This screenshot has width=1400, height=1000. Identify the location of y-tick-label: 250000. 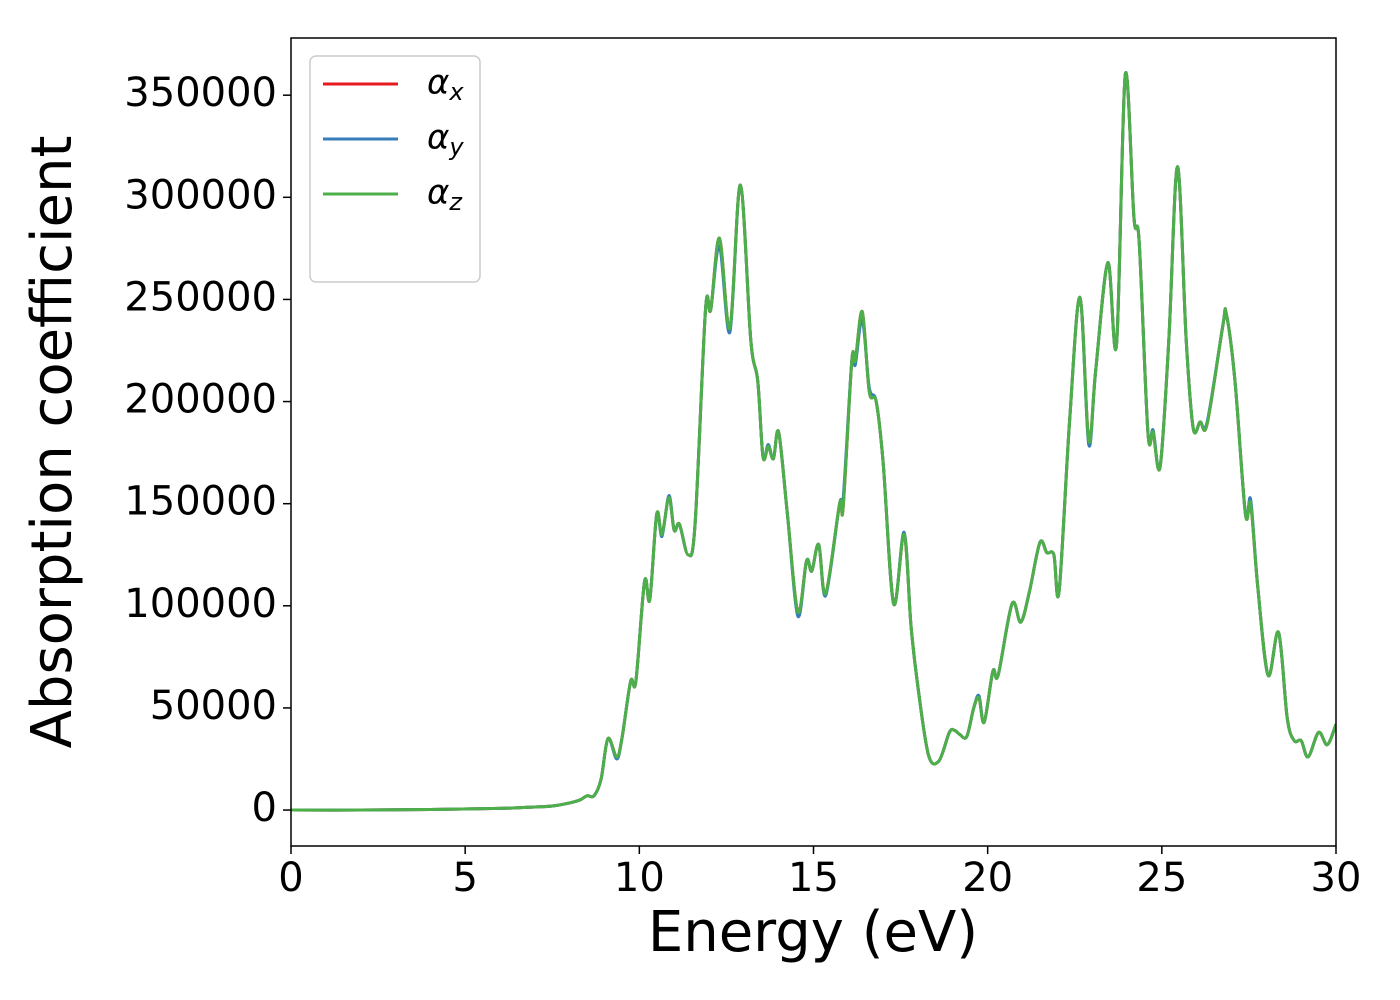
(200, 297).